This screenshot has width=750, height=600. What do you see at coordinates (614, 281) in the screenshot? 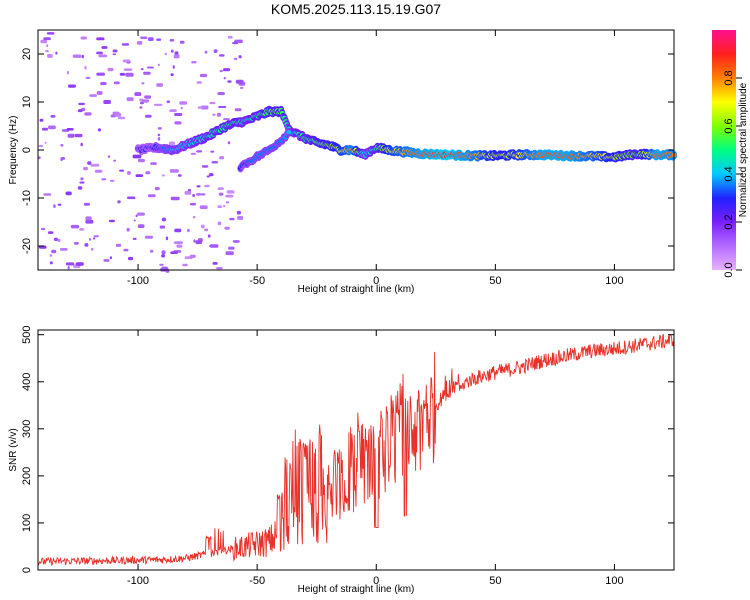
I see `spectrogram-x-tick-label: 100` at bounding box center [614, 281].